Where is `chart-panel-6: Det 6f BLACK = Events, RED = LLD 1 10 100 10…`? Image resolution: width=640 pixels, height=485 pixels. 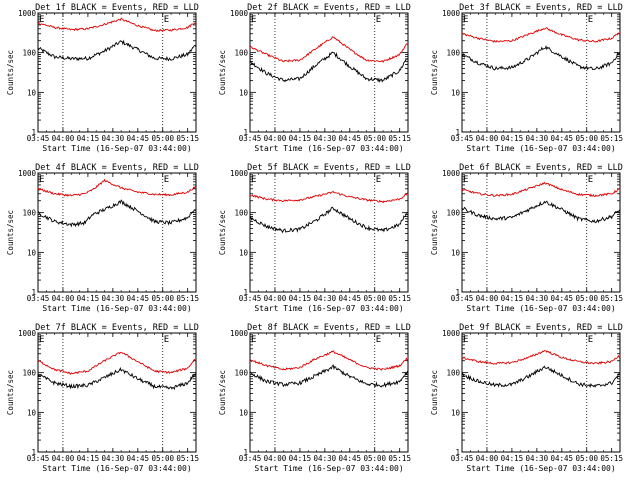
chart-panel-6: Det 6f BLACK = Events, RED = LLD 1 10 100 10… is located at coordinates (526, 238).